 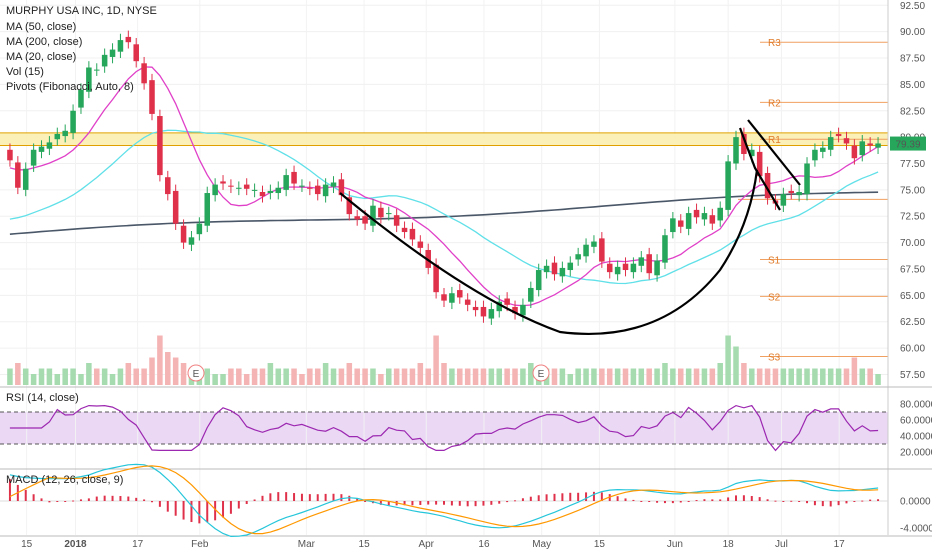 I want to click on price-tick-label: 77.50, so click(x=912, y=164).